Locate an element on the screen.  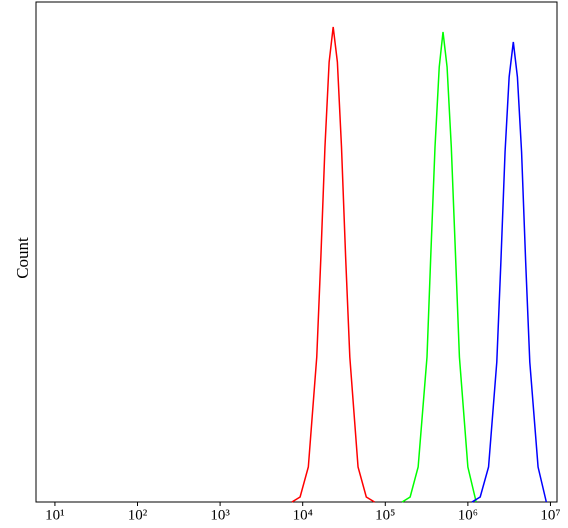
x-tick-label: 10⁵ is located at coordinates (385, 515).